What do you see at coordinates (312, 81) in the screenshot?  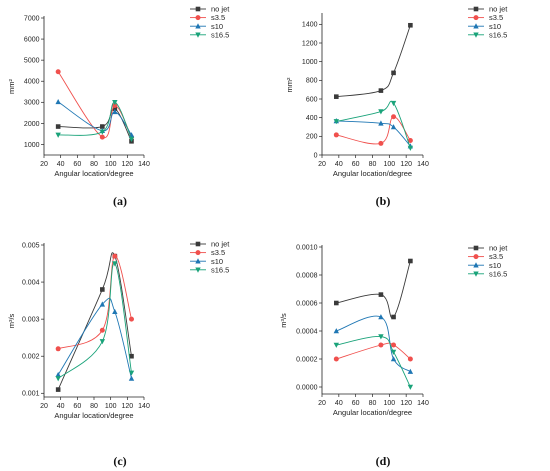 I see `y-tick-label: 800` at bounding box center [312, 81].